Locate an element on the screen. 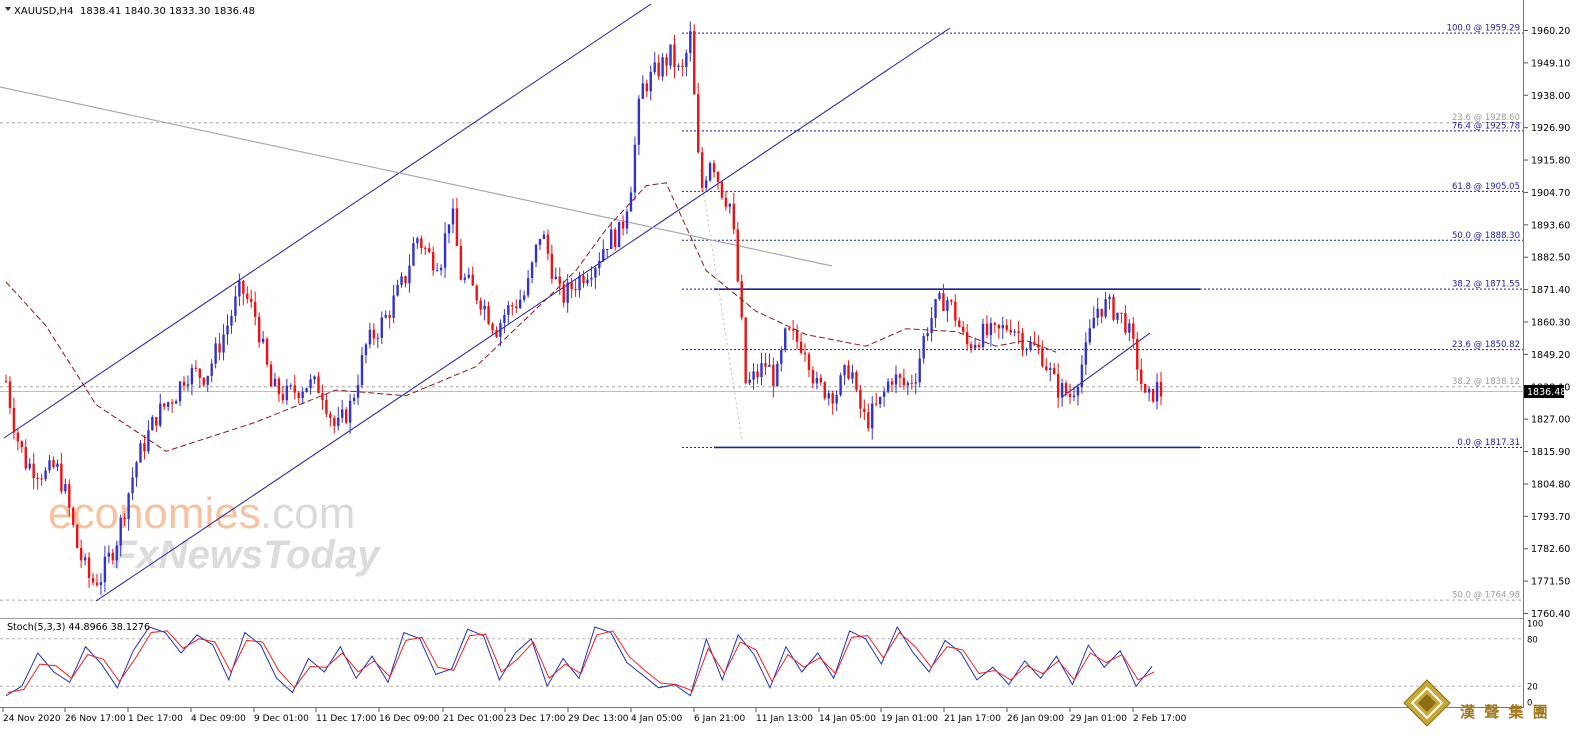 This screenshot has height=743, width=1596. brand-logo: 漢 聲 集 團 is located at coordinates (1476, 703).